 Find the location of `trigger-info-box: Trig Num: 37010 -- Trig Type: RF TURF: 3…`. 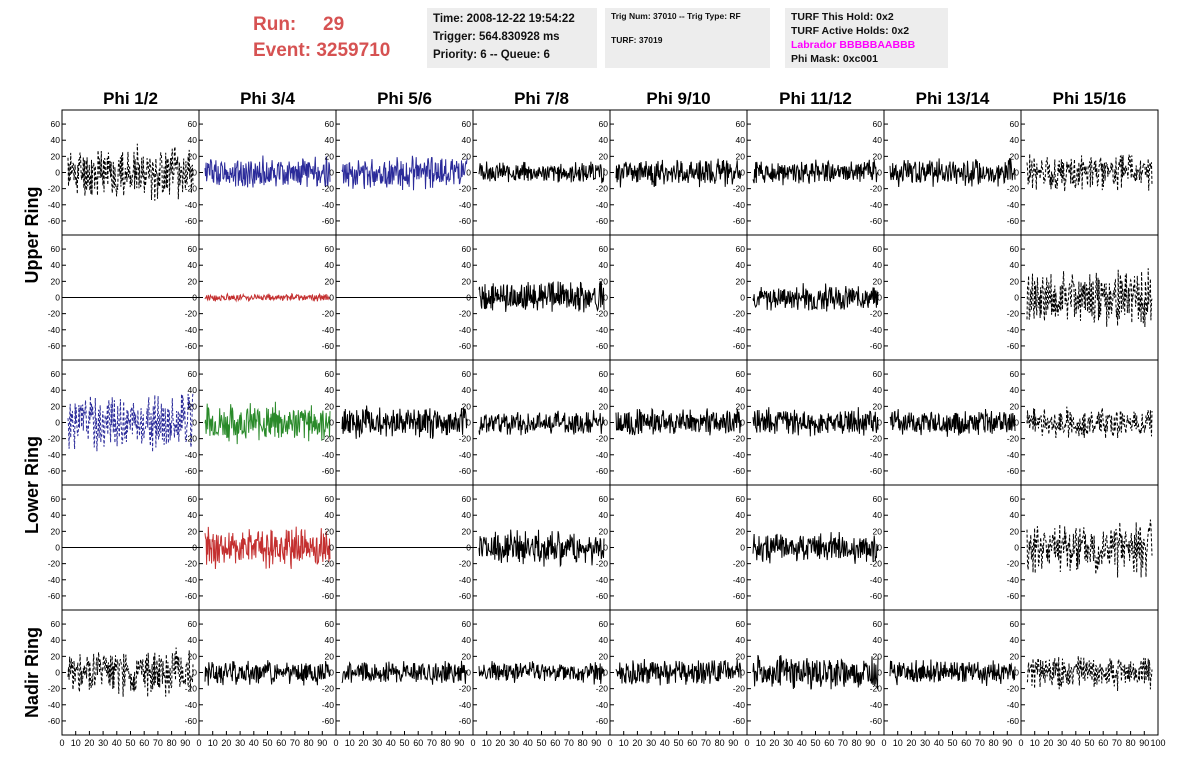

trigger-info-box: Trig Num: 37010 -- Trig Type: RF TURF: 3… is located at coordinates (687, 38).